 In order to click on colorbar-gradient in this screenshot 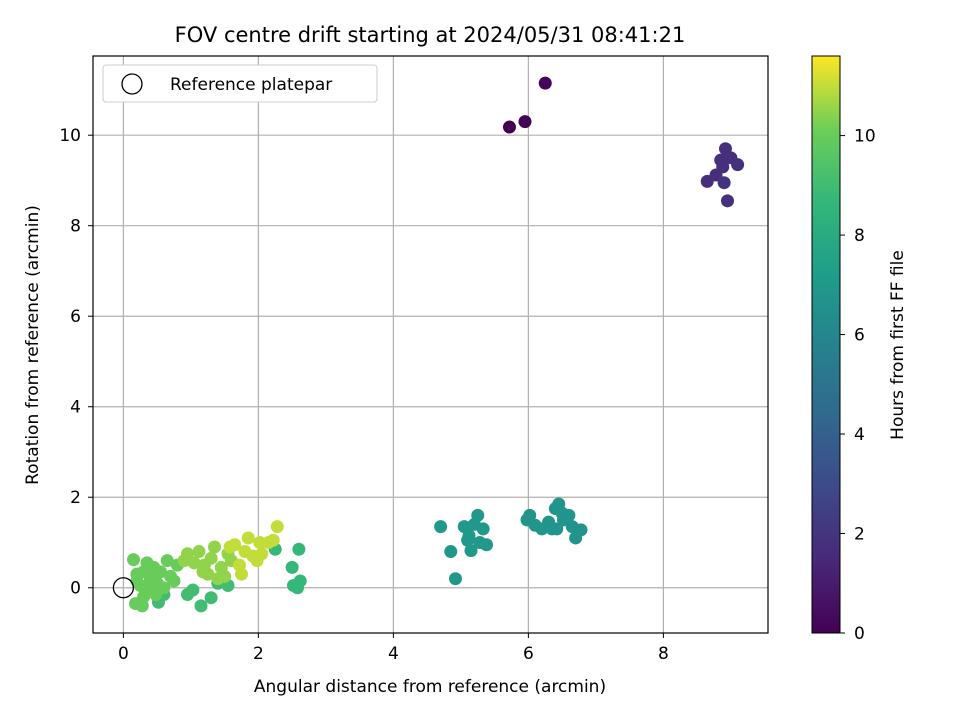, I will do `click(826, 344)`.